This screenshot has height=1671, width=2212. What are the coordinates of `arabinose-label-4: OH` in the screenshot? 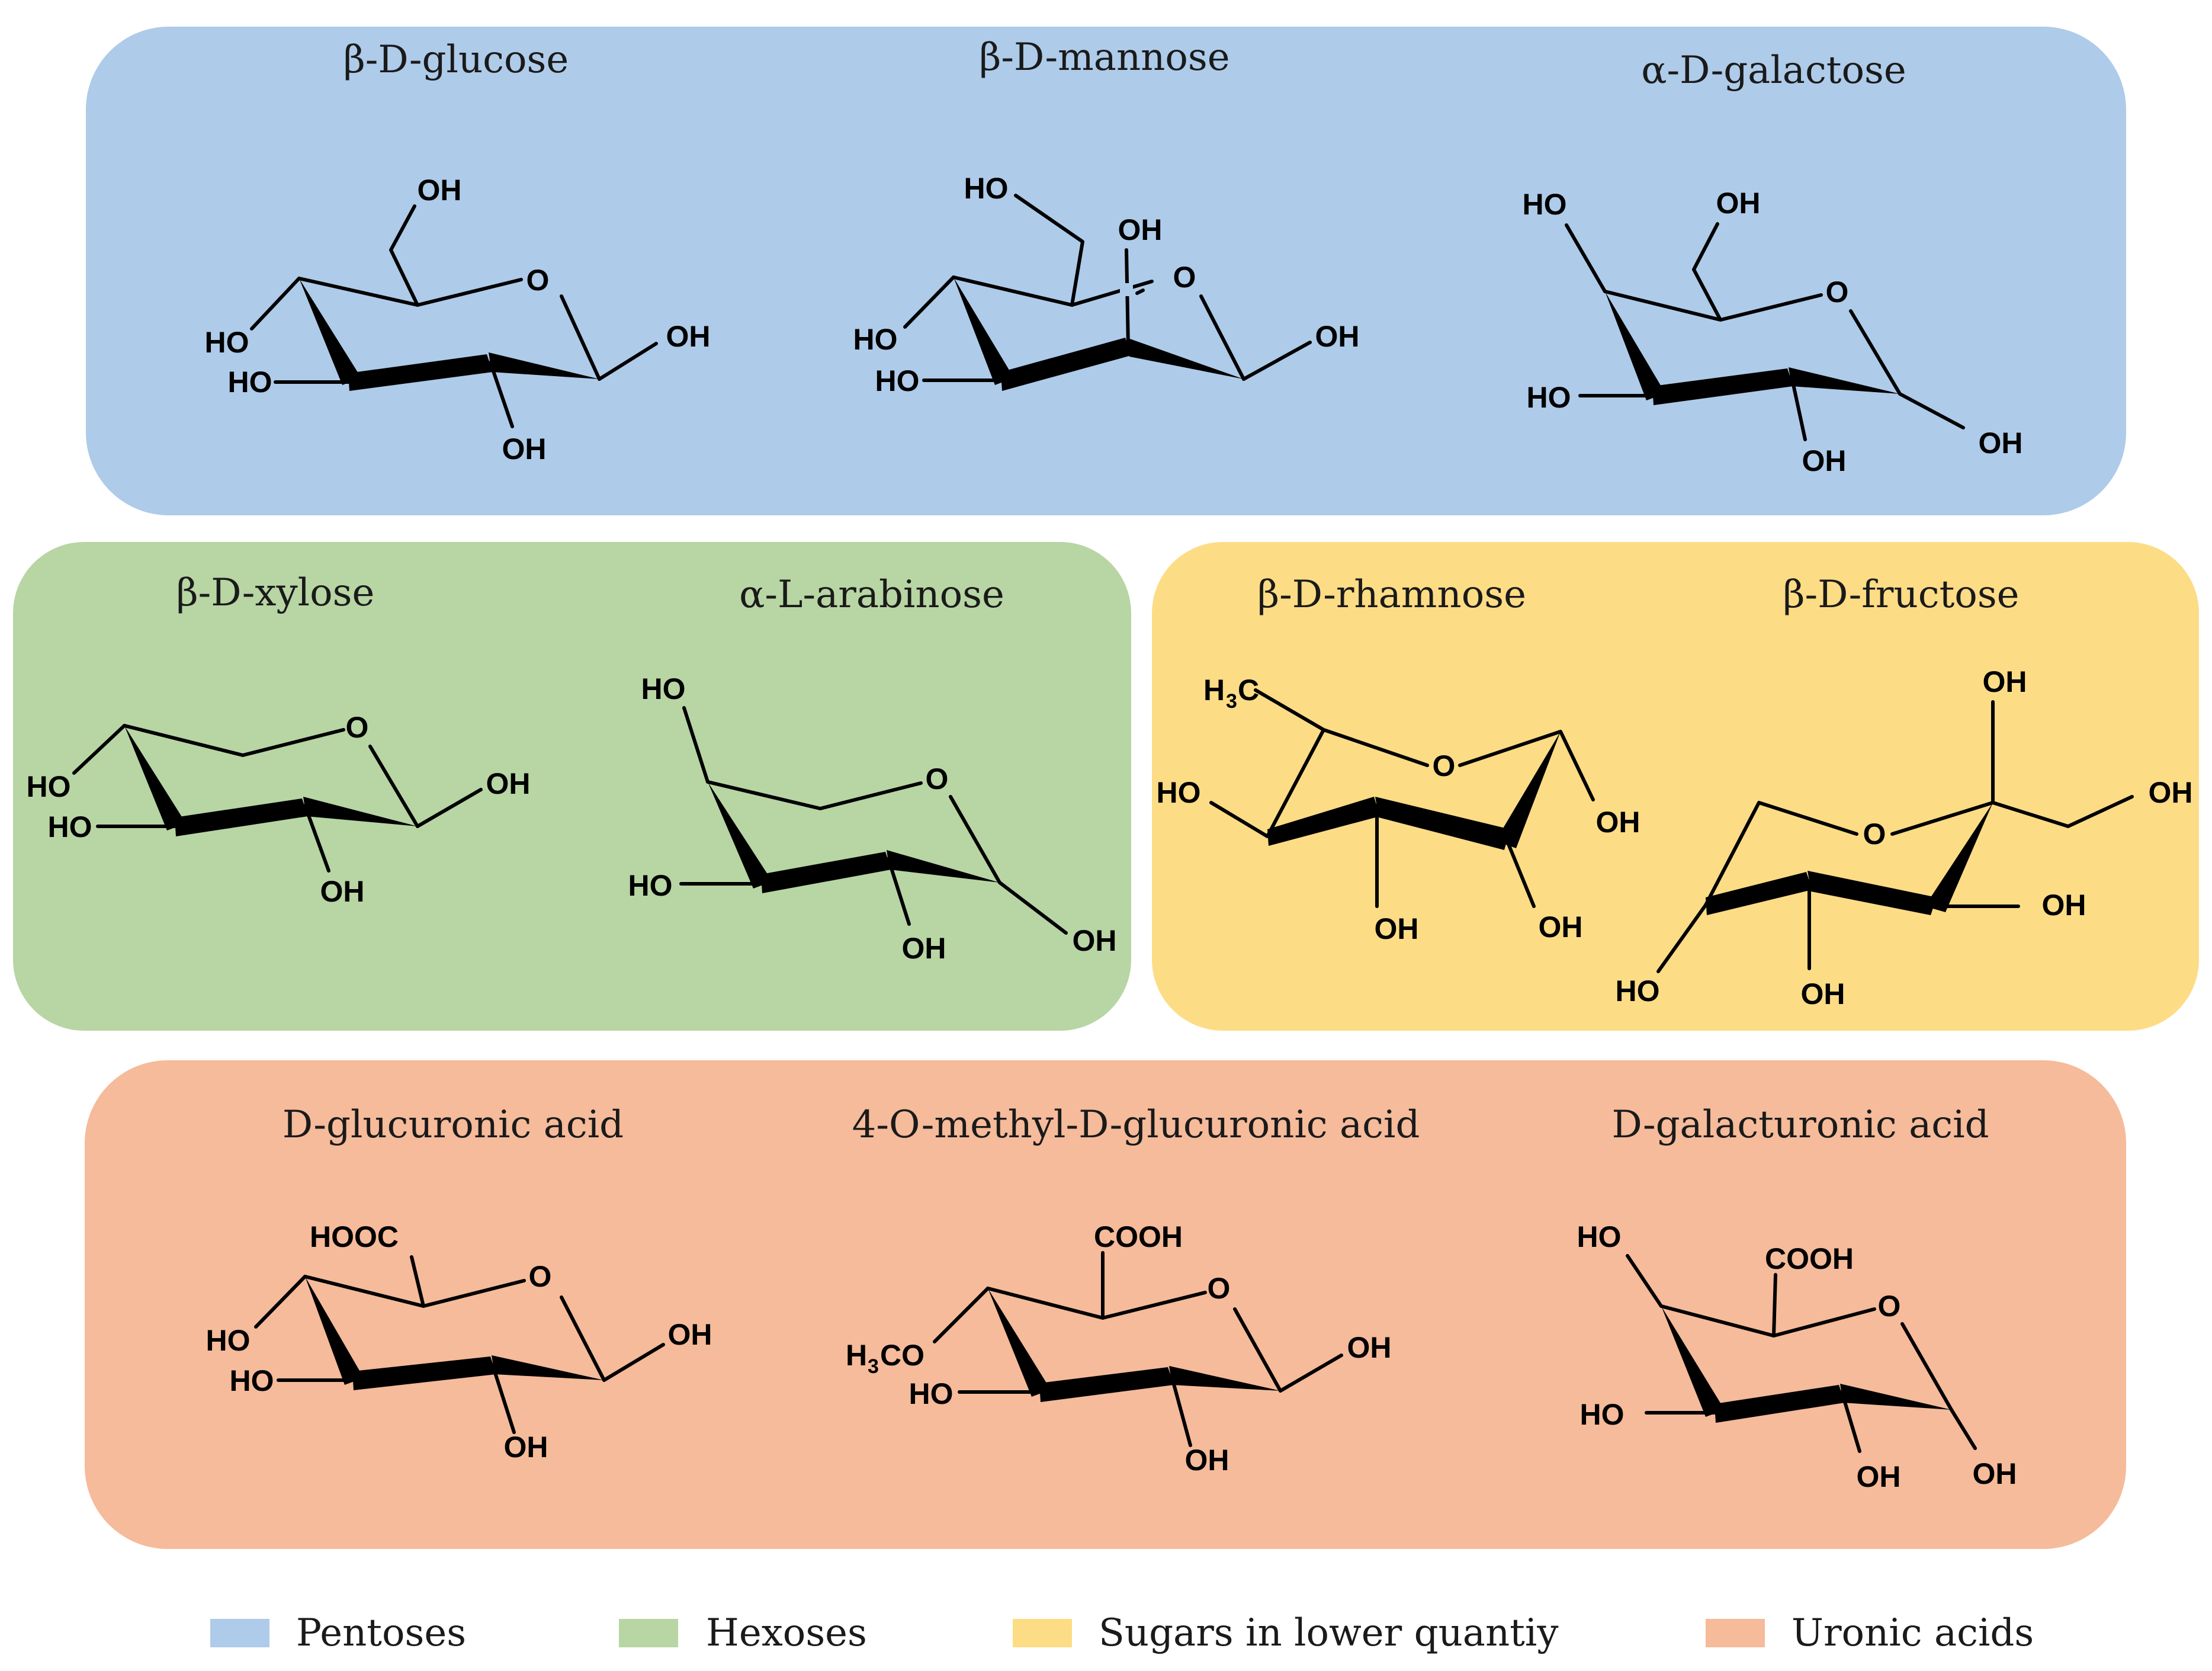 It's located at (924, 949).